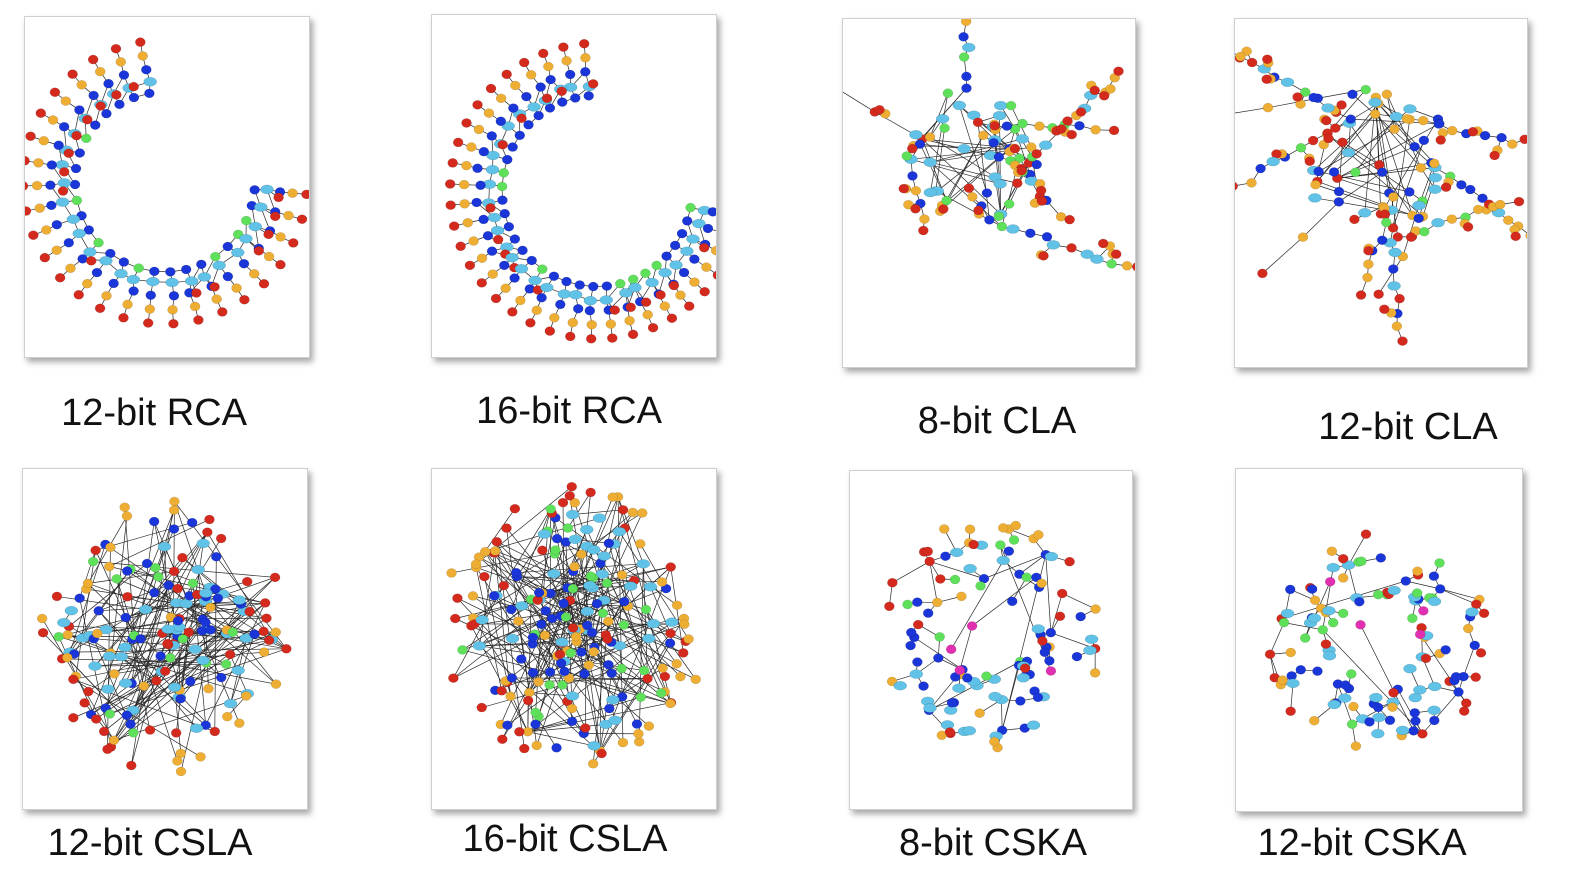 The image size is (1576, 896). Describe the element at coordinates (569, 411) in the screenshot. I see `caption-16-bit-rca: 16-bit RCA` at that location.